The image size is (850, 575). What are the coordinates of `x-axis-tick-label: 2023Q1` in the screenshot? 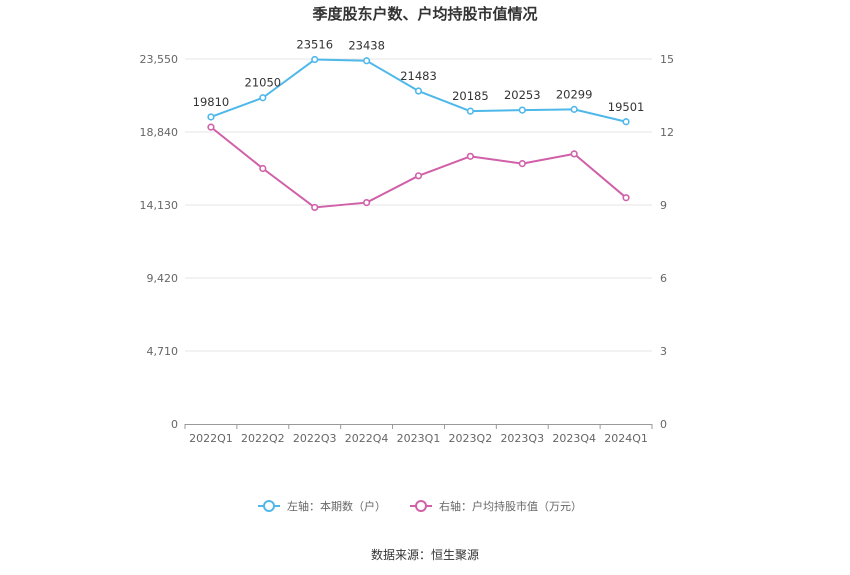 It's located at (419, 438).